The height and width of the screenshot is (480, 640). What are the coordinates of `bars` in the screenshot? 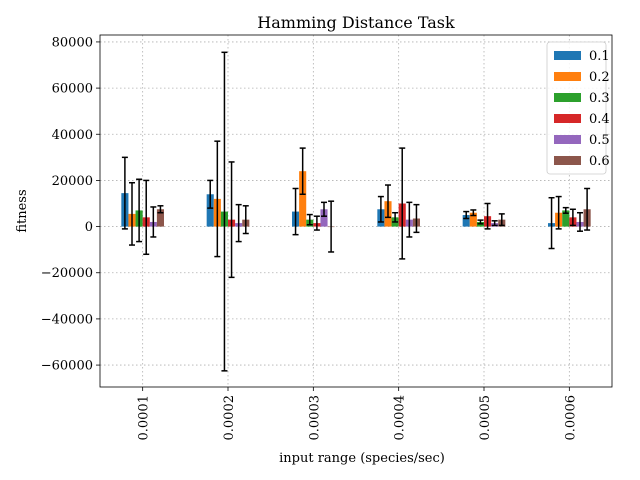 It's located at (356, 199).